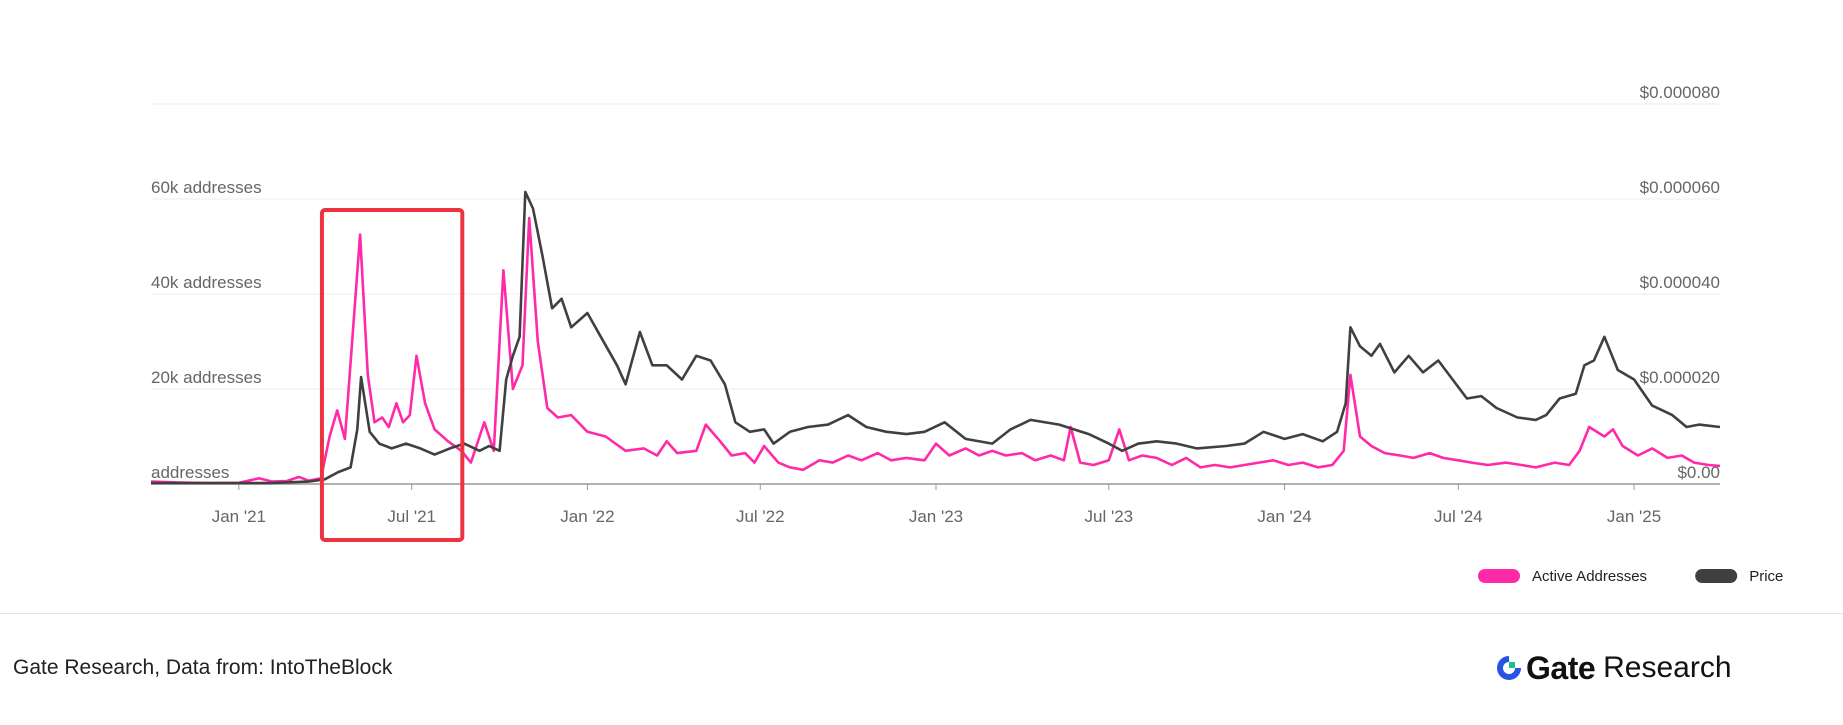  What do you see at coordinates (760, 516) in the screenshot?
I see `x-tick-label: Jul '22` at bounding box center [760, 516].